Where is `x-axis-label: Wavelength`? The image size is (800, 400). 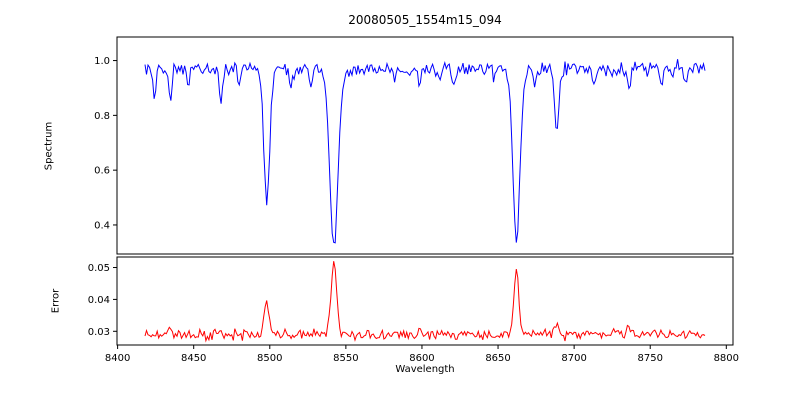 x-axis-label: Wavelength is located at coordinates (425, 369).